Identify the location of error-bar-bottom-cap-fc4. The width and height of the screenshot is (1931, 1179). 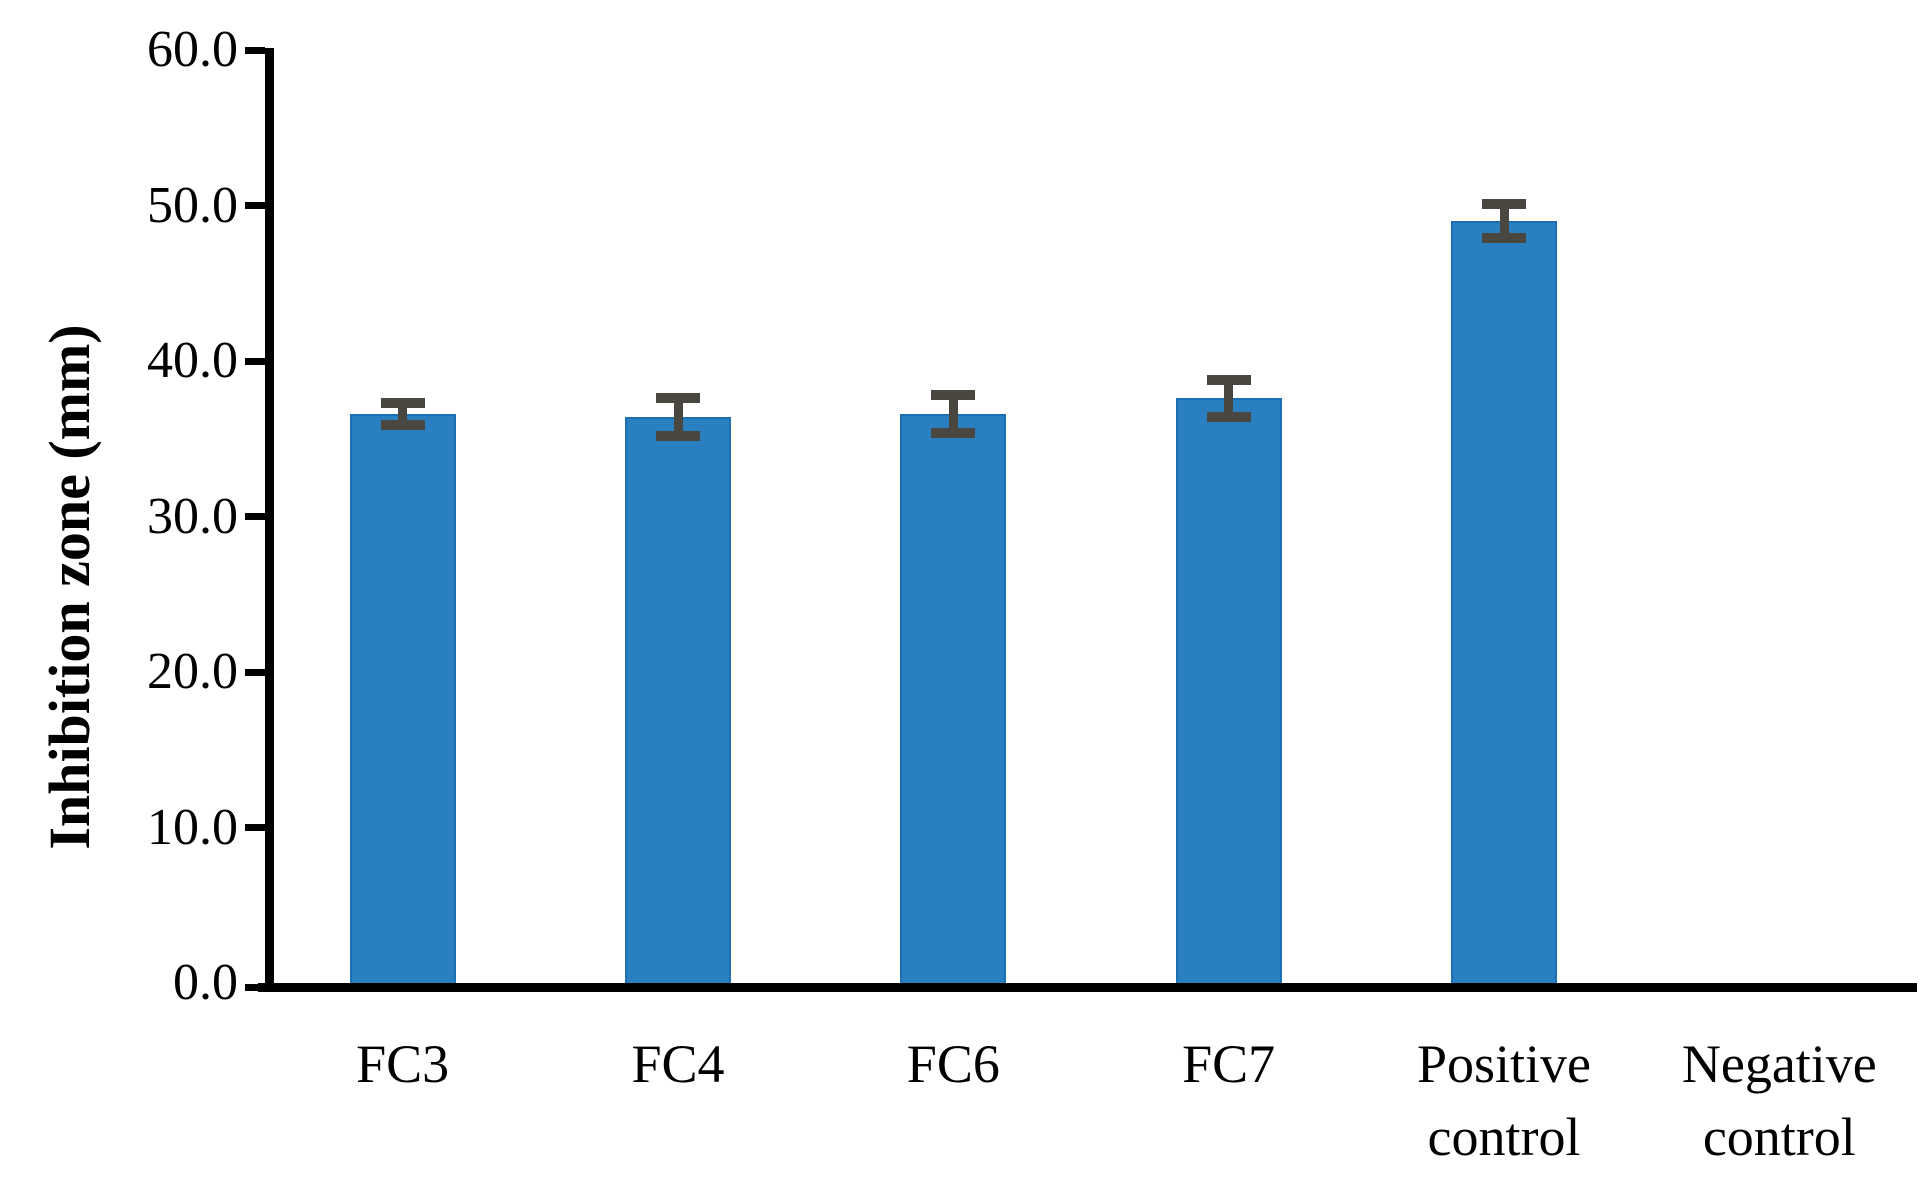
(678, 435).